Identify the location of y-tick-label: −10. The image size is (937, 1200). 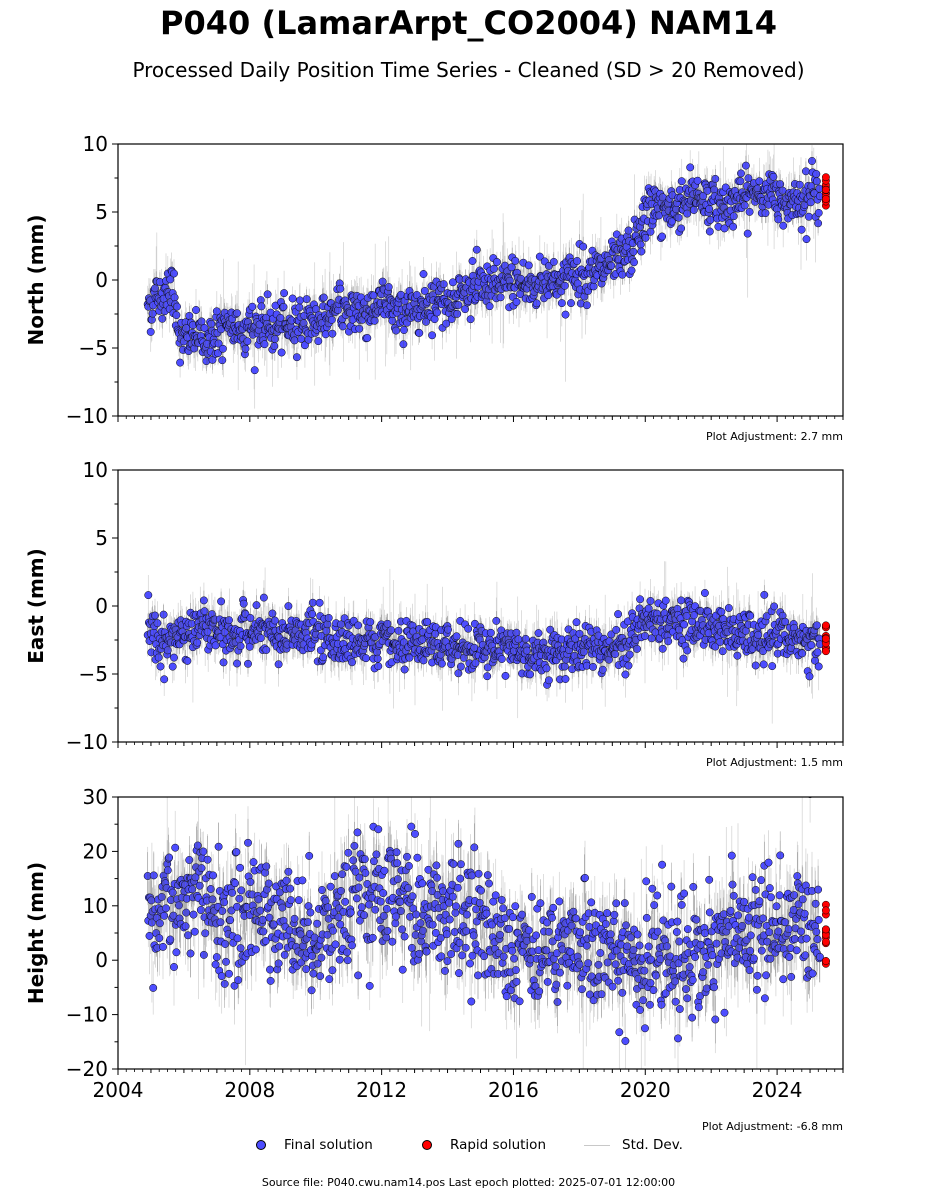
(87, 416).